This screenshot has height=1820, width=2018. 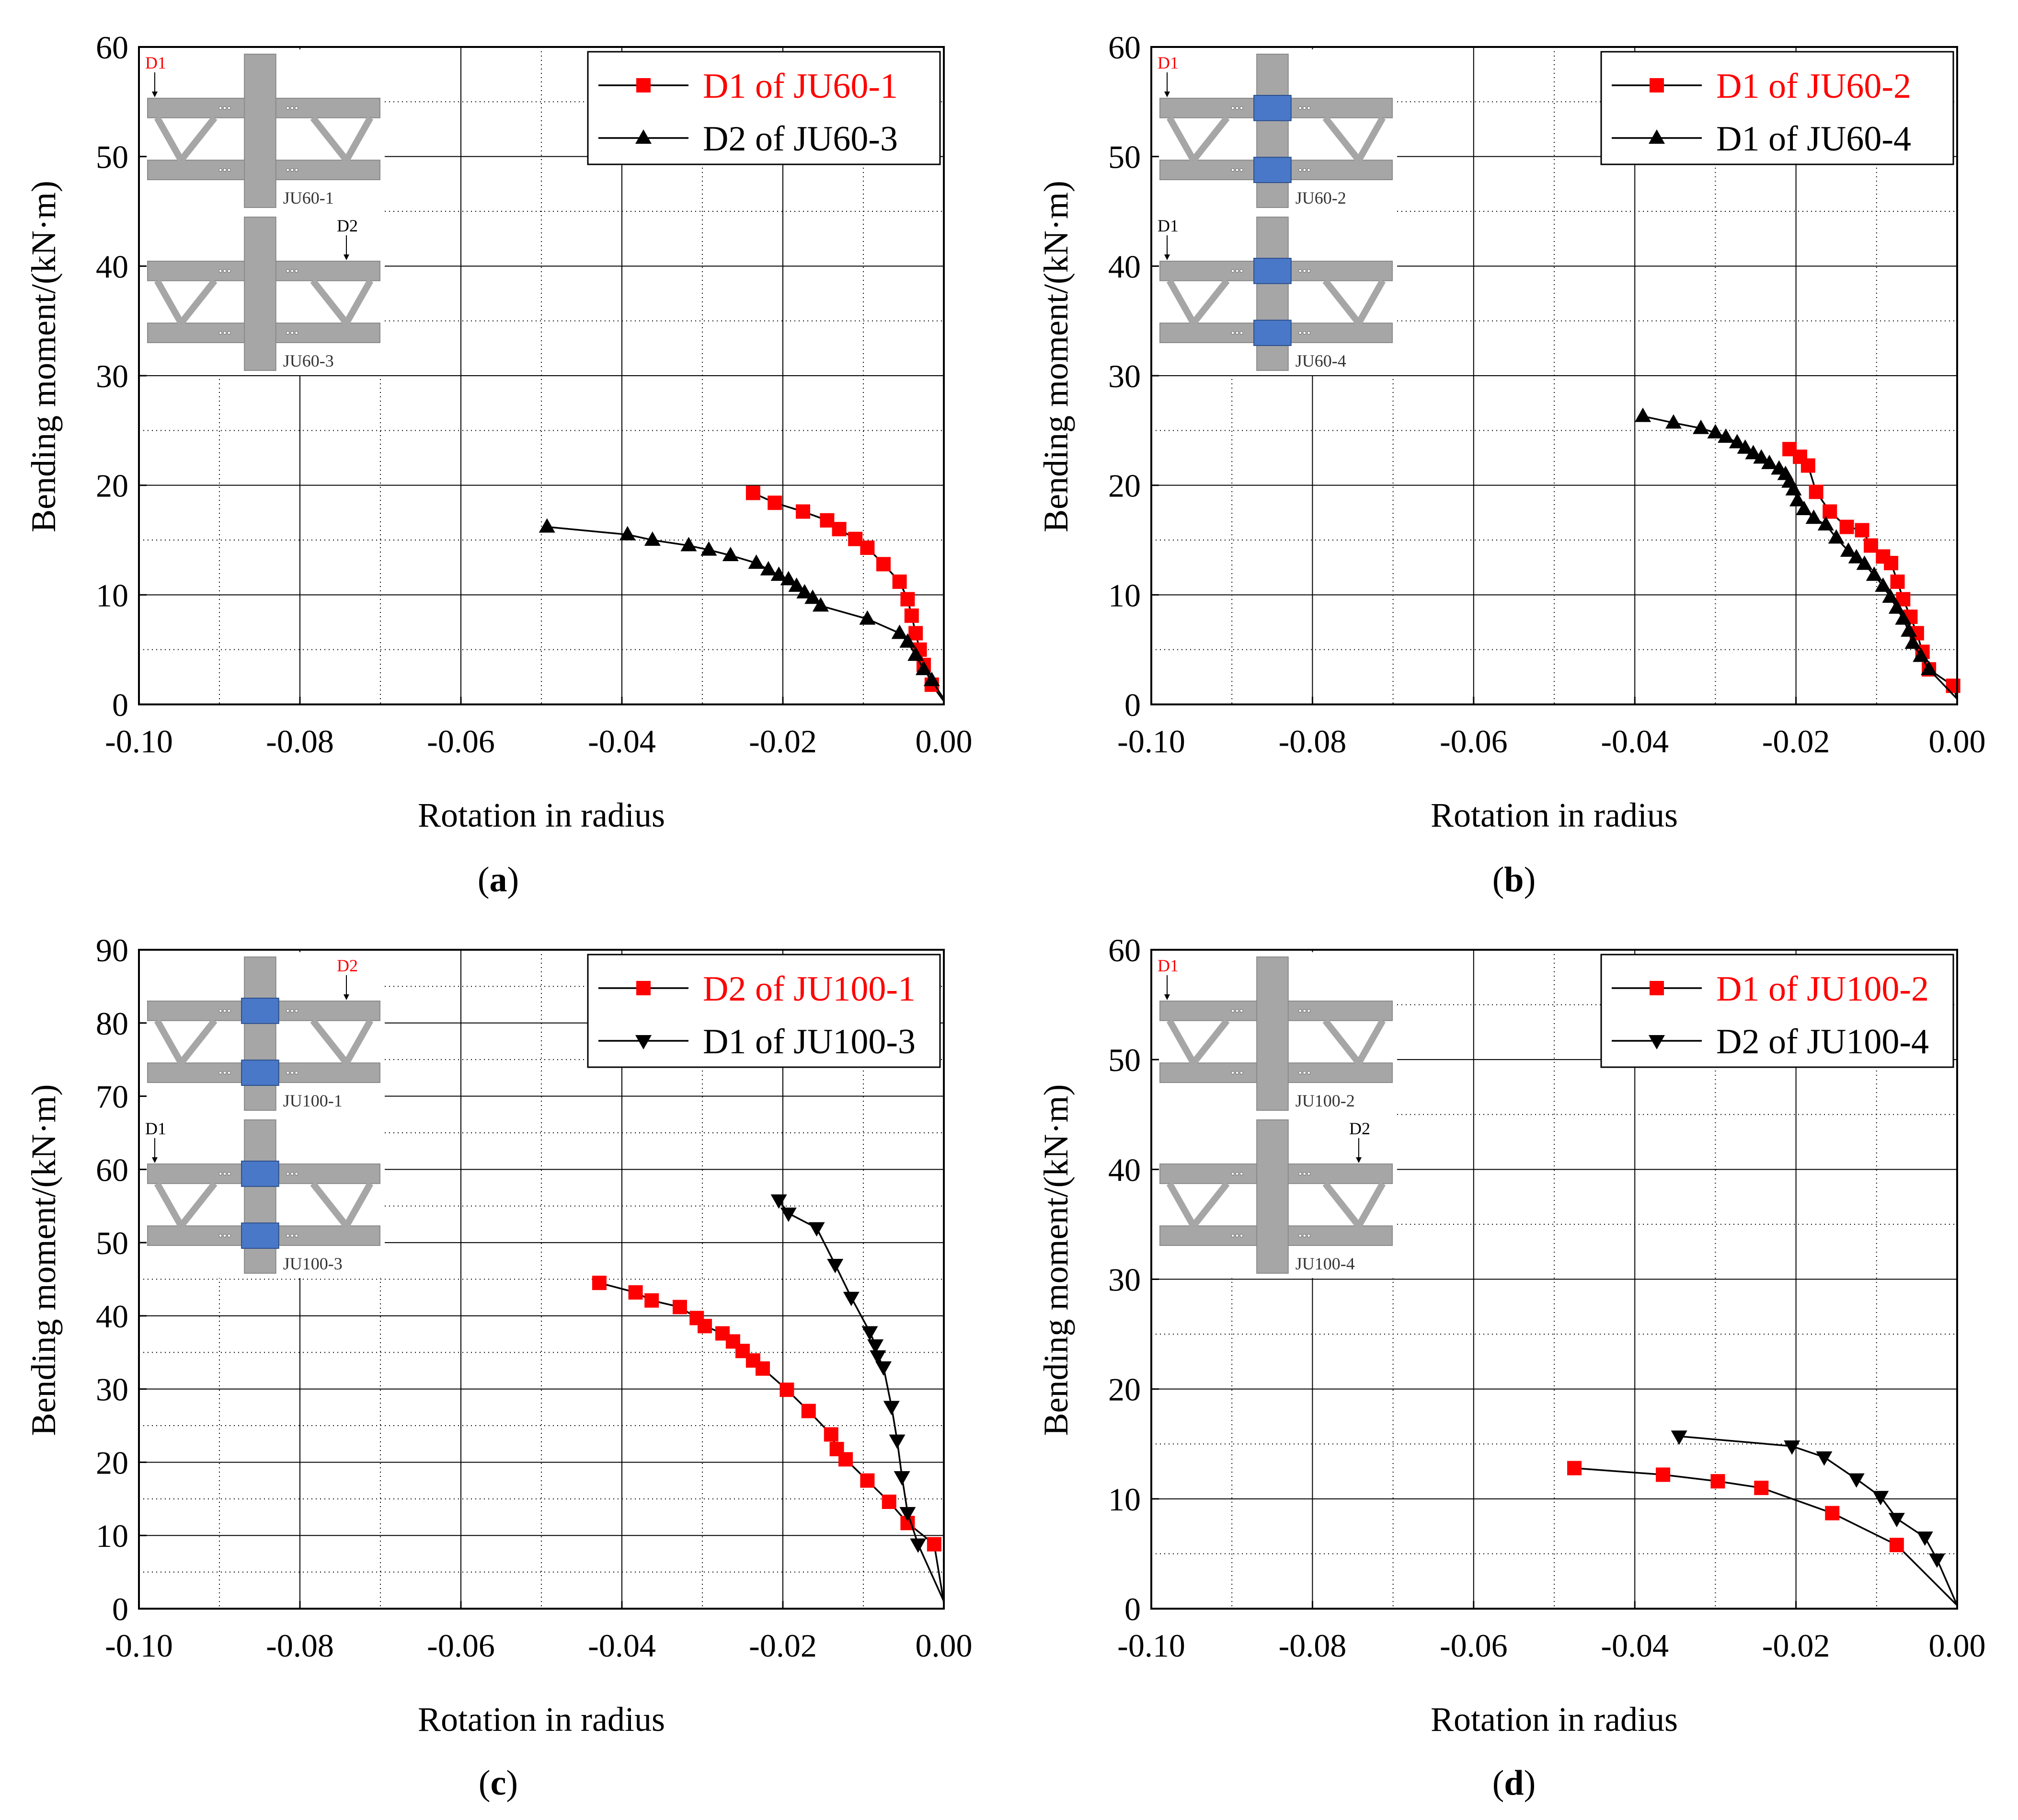 What do you see at coordinates (1313, 1645) in the screenshot?
I see `x-tick-label: -0.08` at bounding box center [1313, 1645].